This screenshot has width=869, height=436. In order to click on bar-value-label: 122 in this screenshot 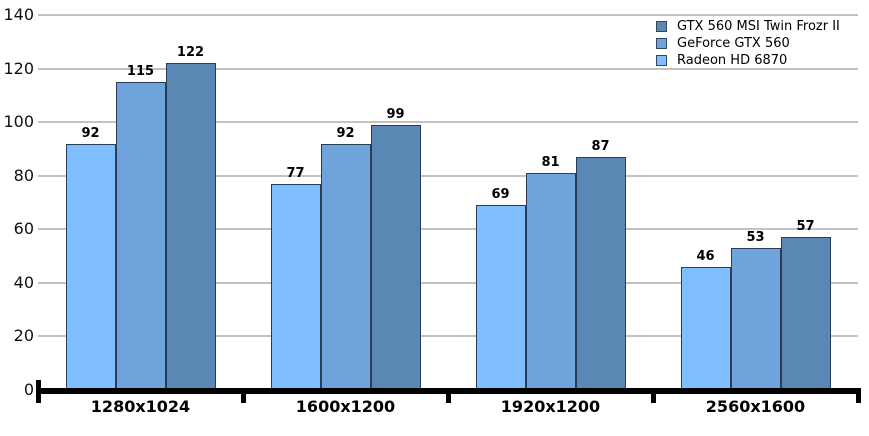, I will do `click(190, 53)`.